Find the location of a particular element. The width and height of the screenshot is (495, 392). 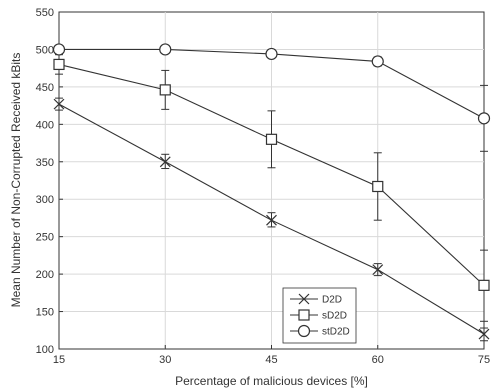

y-tick-label: 200 is located at coordinates (45, 275).